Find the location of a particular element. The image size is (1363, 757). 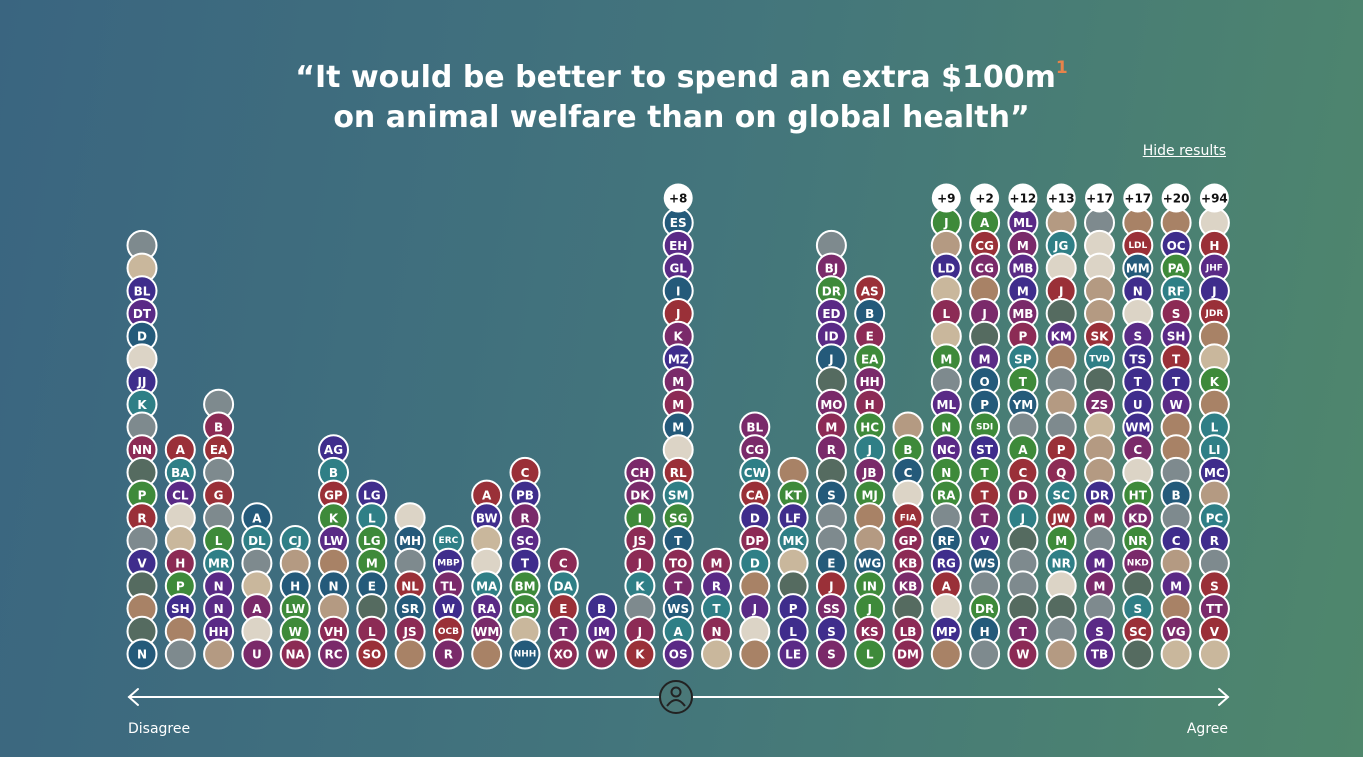

avatar: TT is located at coordinates (1214, 609).